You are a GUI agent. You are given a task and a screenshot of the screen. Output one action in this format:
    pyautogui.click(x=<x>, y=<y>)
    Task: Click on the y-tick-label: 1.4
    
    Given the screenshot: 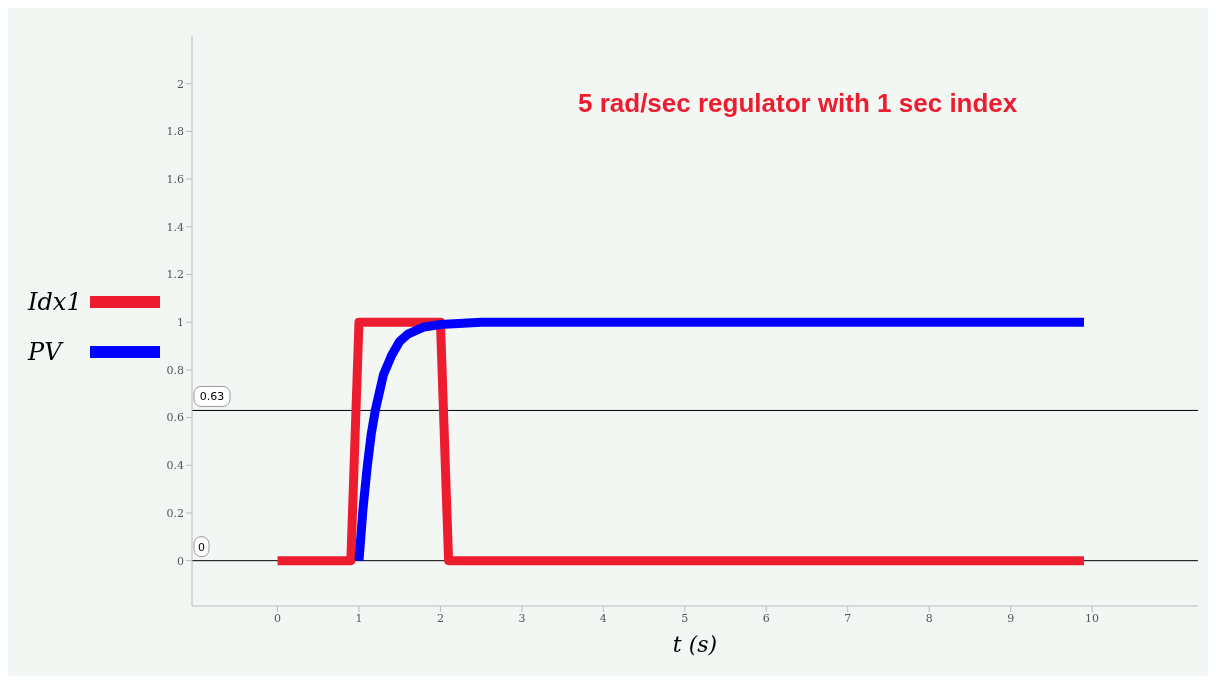 What is the action you would take?
    pyautogui.click(x=175, y=227)
    